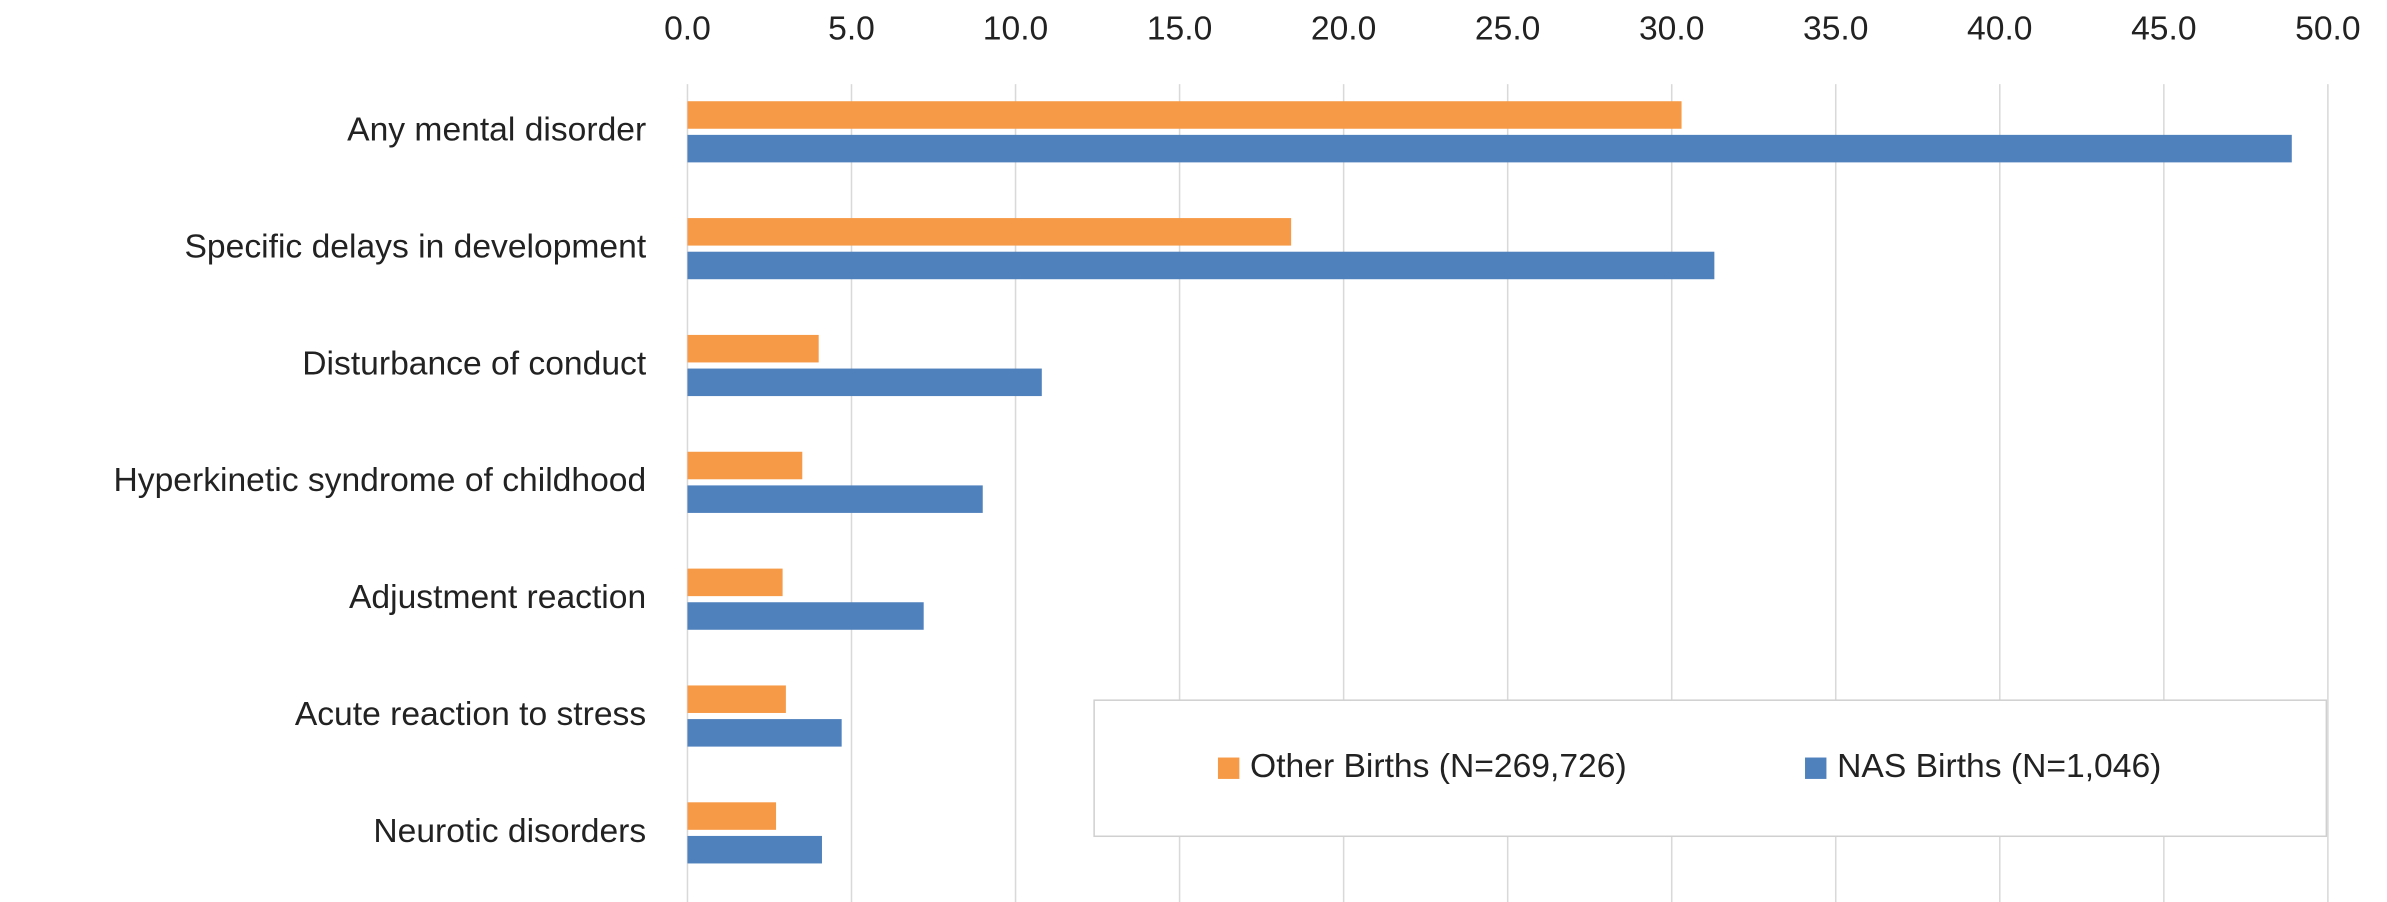 This screenshot has height=902, width=2387. Describe the element at coordinates (687, 28) in the screenshot. I see `x-tick-label: 0.0` at that location.